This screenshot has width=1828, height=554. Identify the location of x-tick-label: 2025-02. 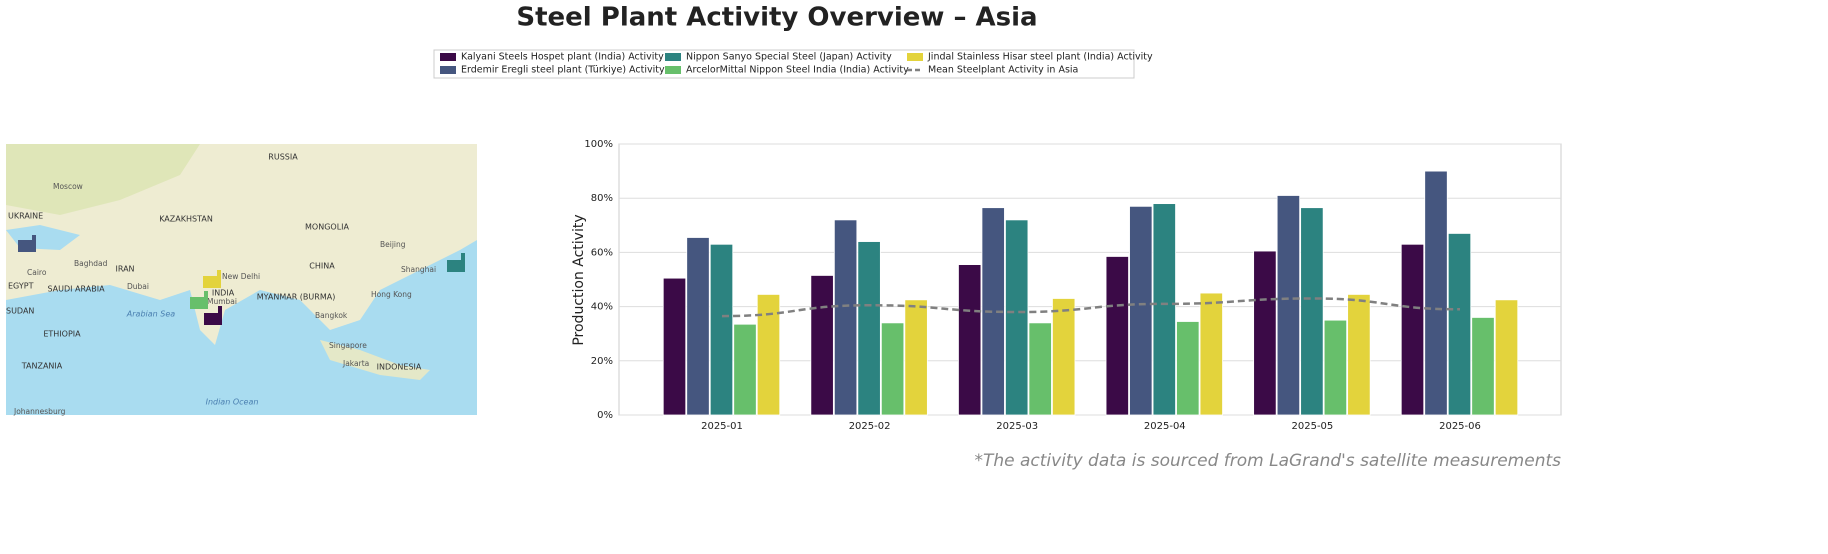
(870, 426).